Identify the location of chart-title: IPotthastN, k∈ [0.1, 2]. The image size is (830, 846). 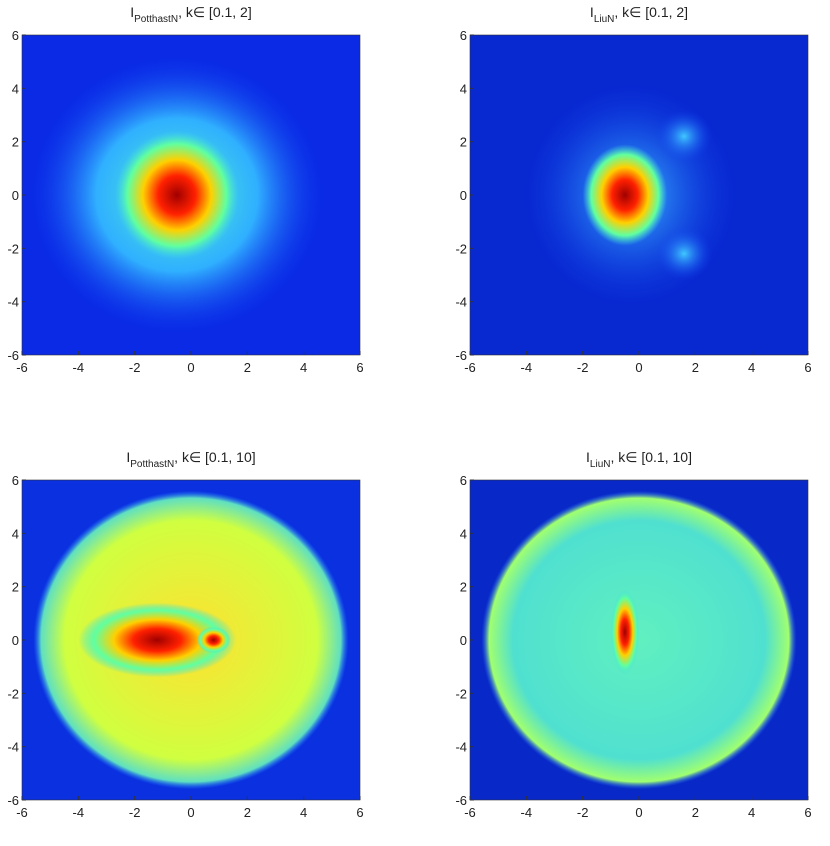
(190, 14).